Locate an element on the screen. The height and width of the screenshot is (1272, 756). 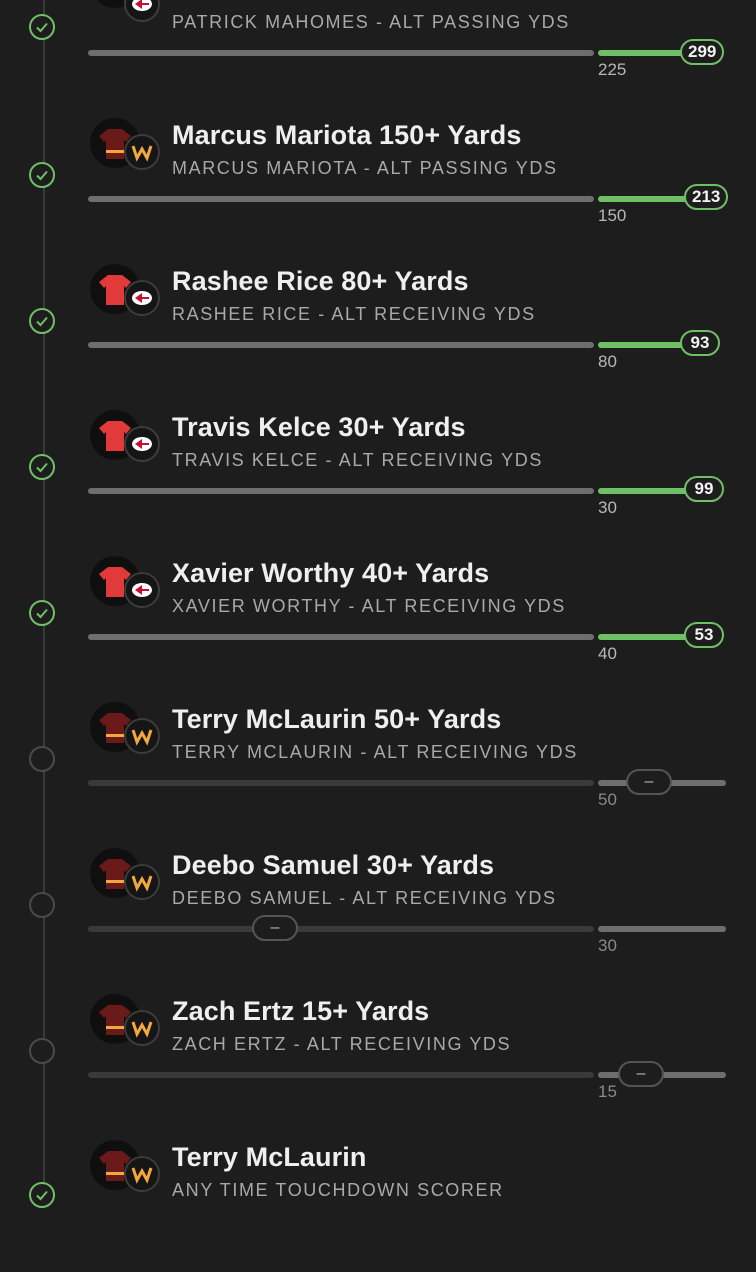
leg-card: Terry McLaurin ANY TIME TOUCHDOWN SCORER is located at coordinates (378, 1199).